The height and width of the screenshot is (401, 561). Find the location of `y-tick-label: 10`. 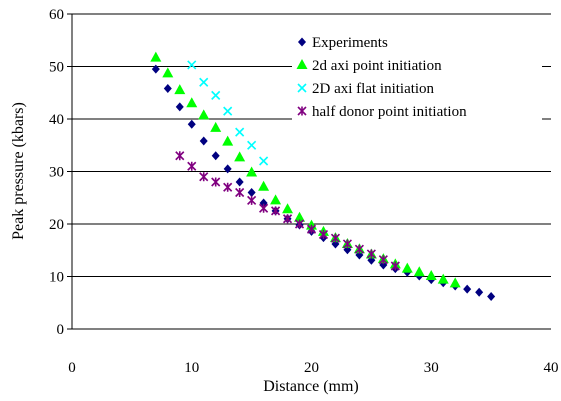

y-tick-label: 10 is located at coordinates (56, 278).